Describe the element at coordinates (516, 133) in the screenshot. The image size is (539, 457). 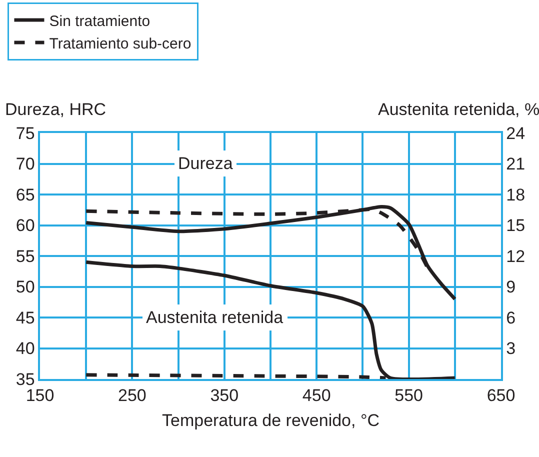
I see `y2-tick-label: 24` at that location.